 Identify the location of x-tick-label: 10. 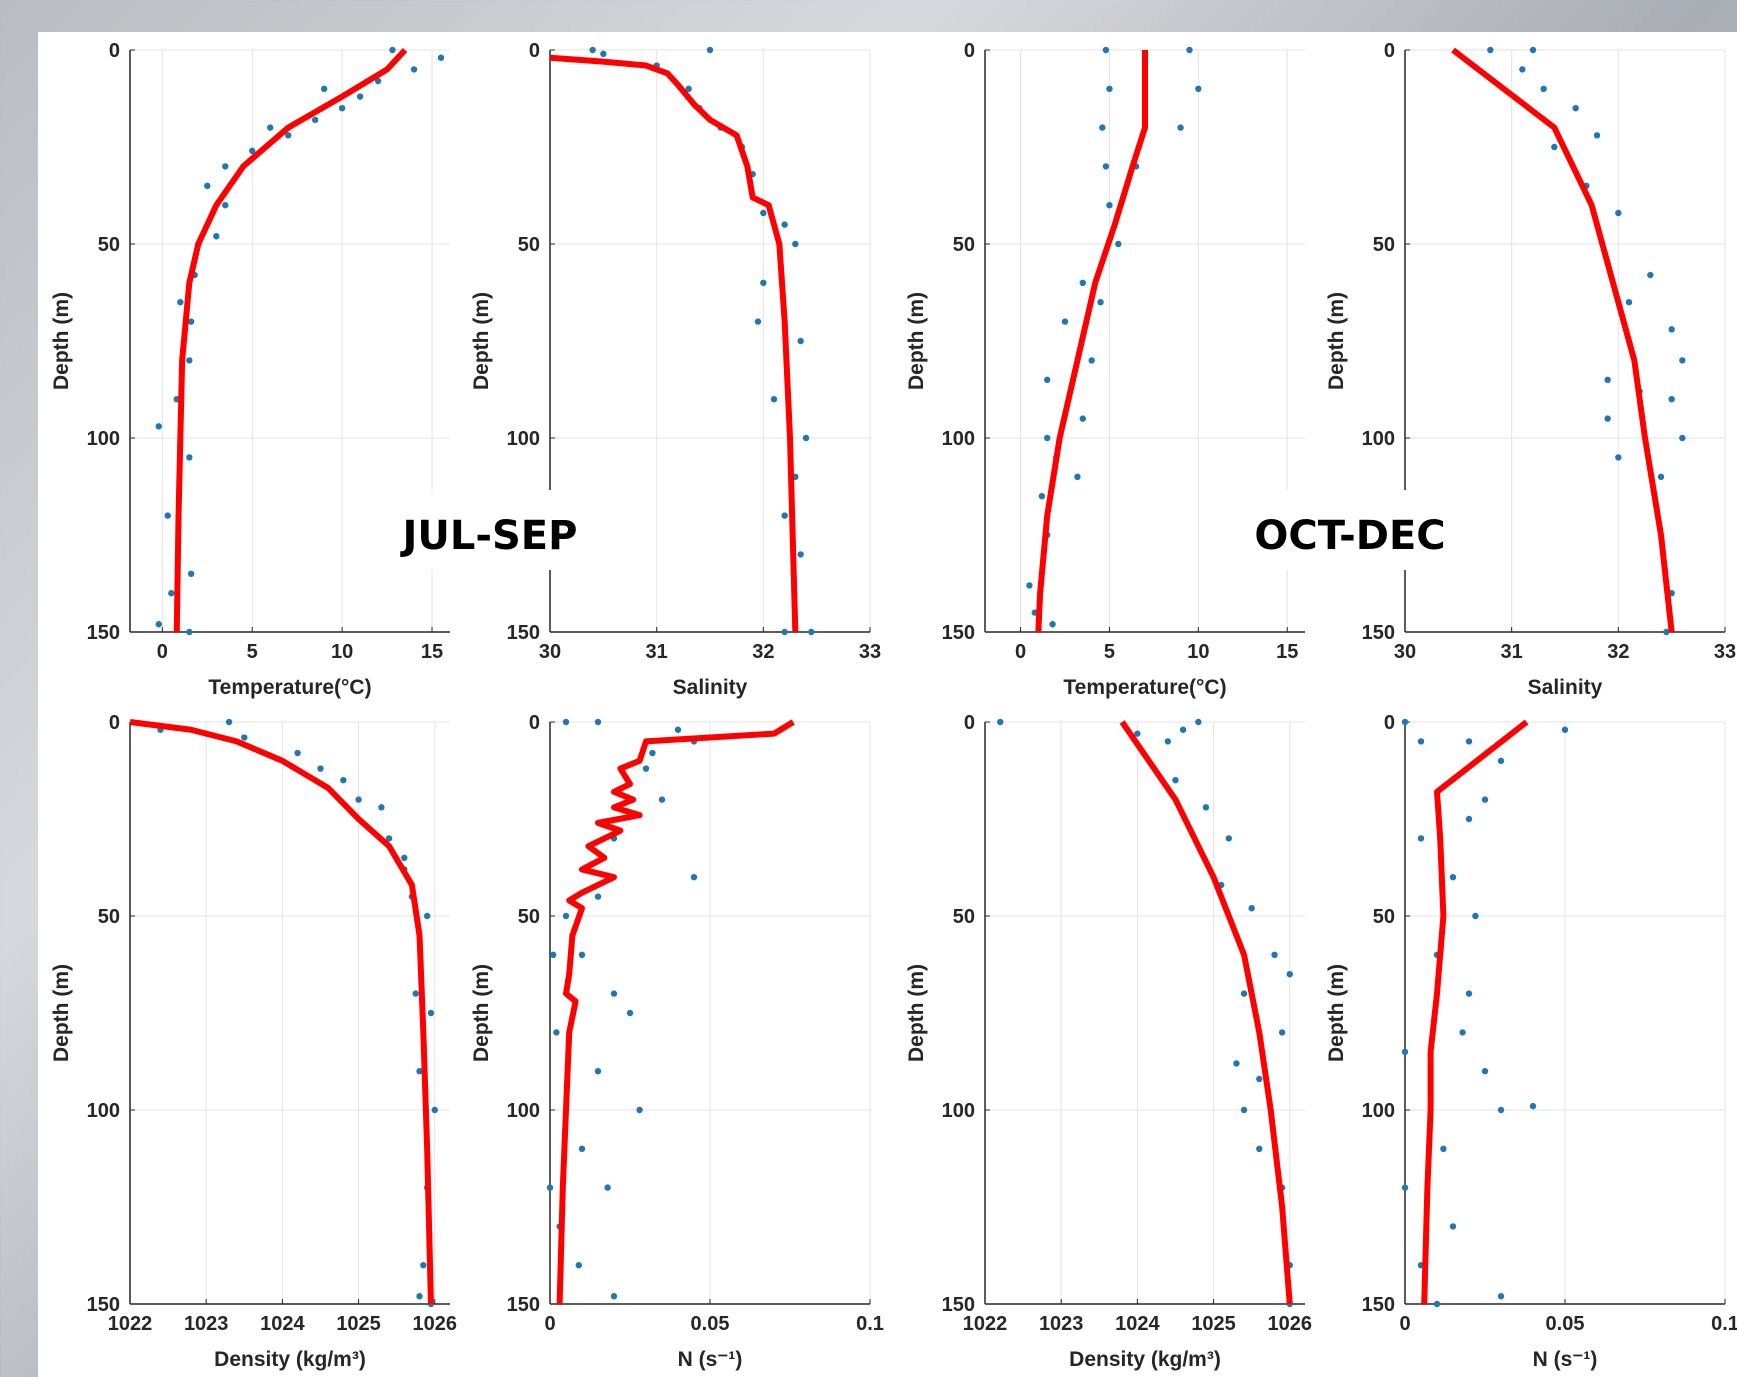
(1198, 652).